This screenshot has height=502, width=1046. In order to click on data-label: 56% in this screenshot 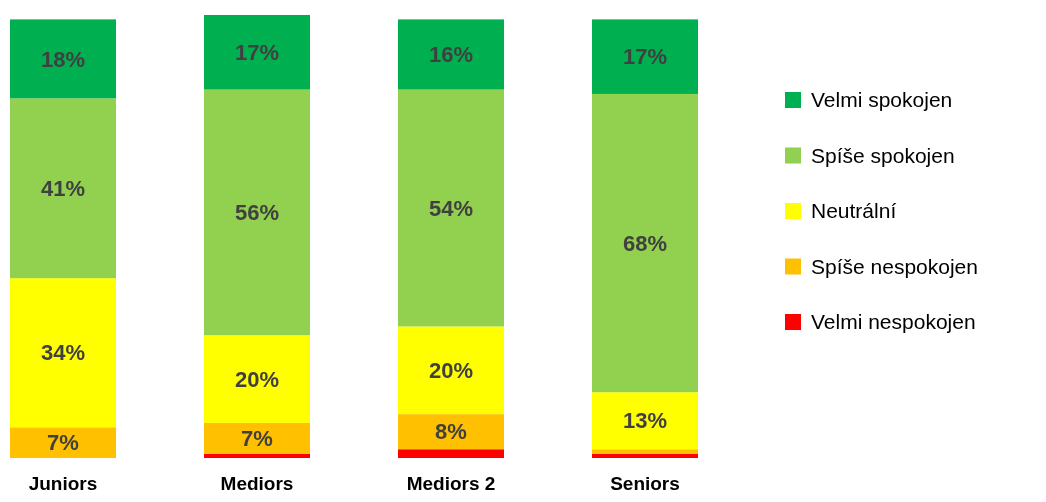, I will do `click(257, 213)`.